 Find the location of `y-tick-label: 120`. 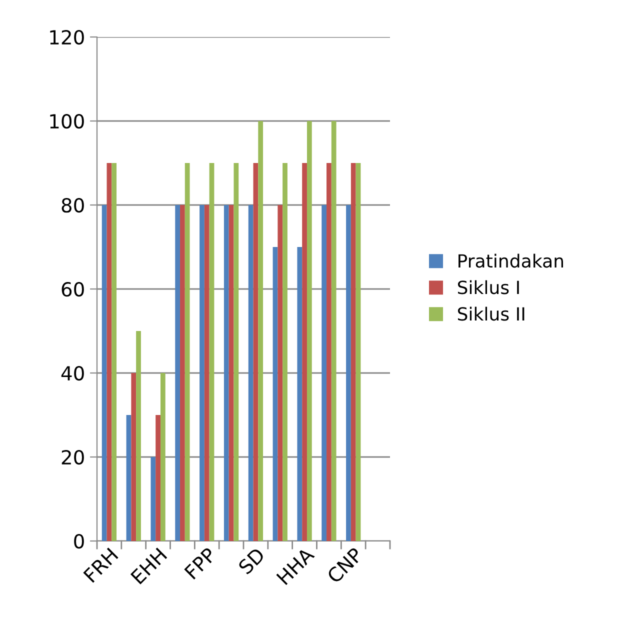

y-tick-label: 120 is located at coordinates (67, 37).